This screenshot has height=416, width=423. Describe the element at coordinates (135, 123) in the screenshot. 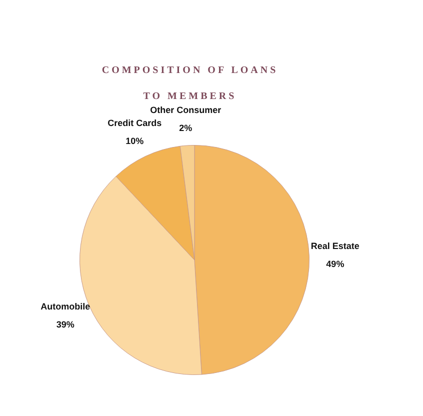

I see `slice-label: Credit Cards` at that location.